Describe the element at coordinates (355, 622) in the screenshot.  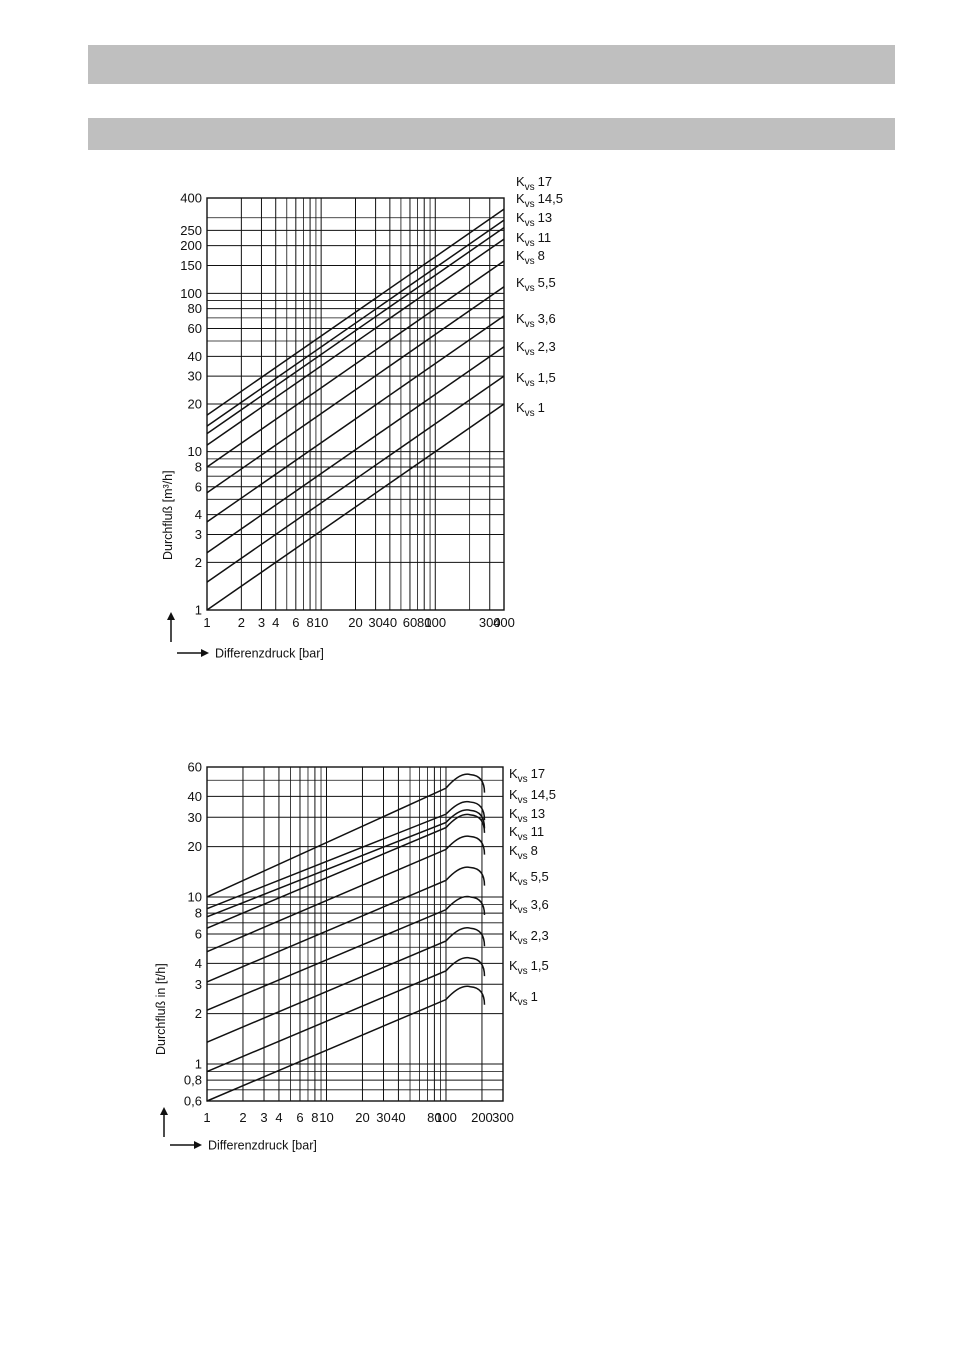
I see `x-tick-label: 20` at that location.